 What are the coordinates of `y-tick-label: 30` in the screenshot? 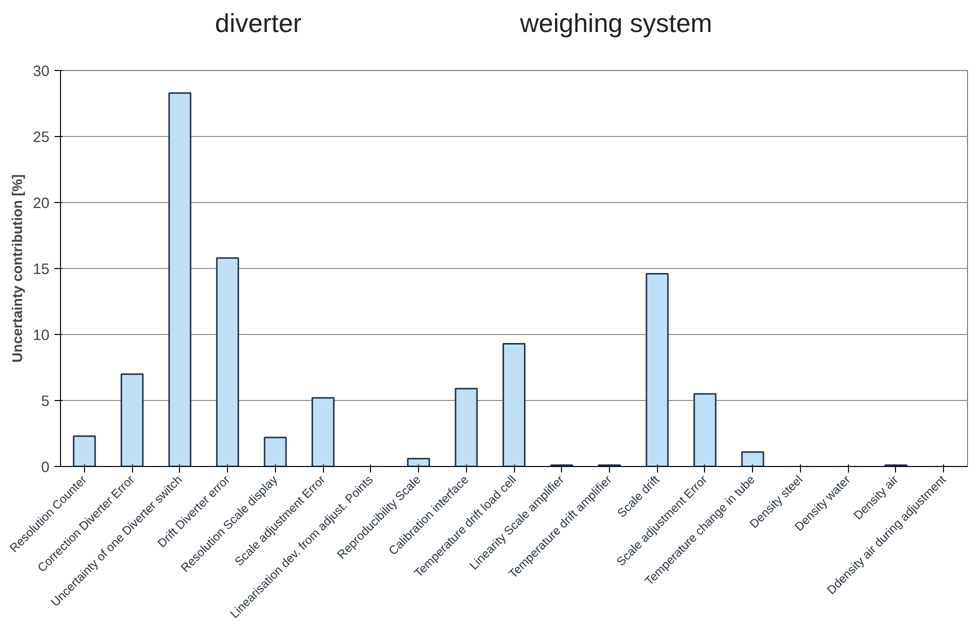 It's located at (41, 71).